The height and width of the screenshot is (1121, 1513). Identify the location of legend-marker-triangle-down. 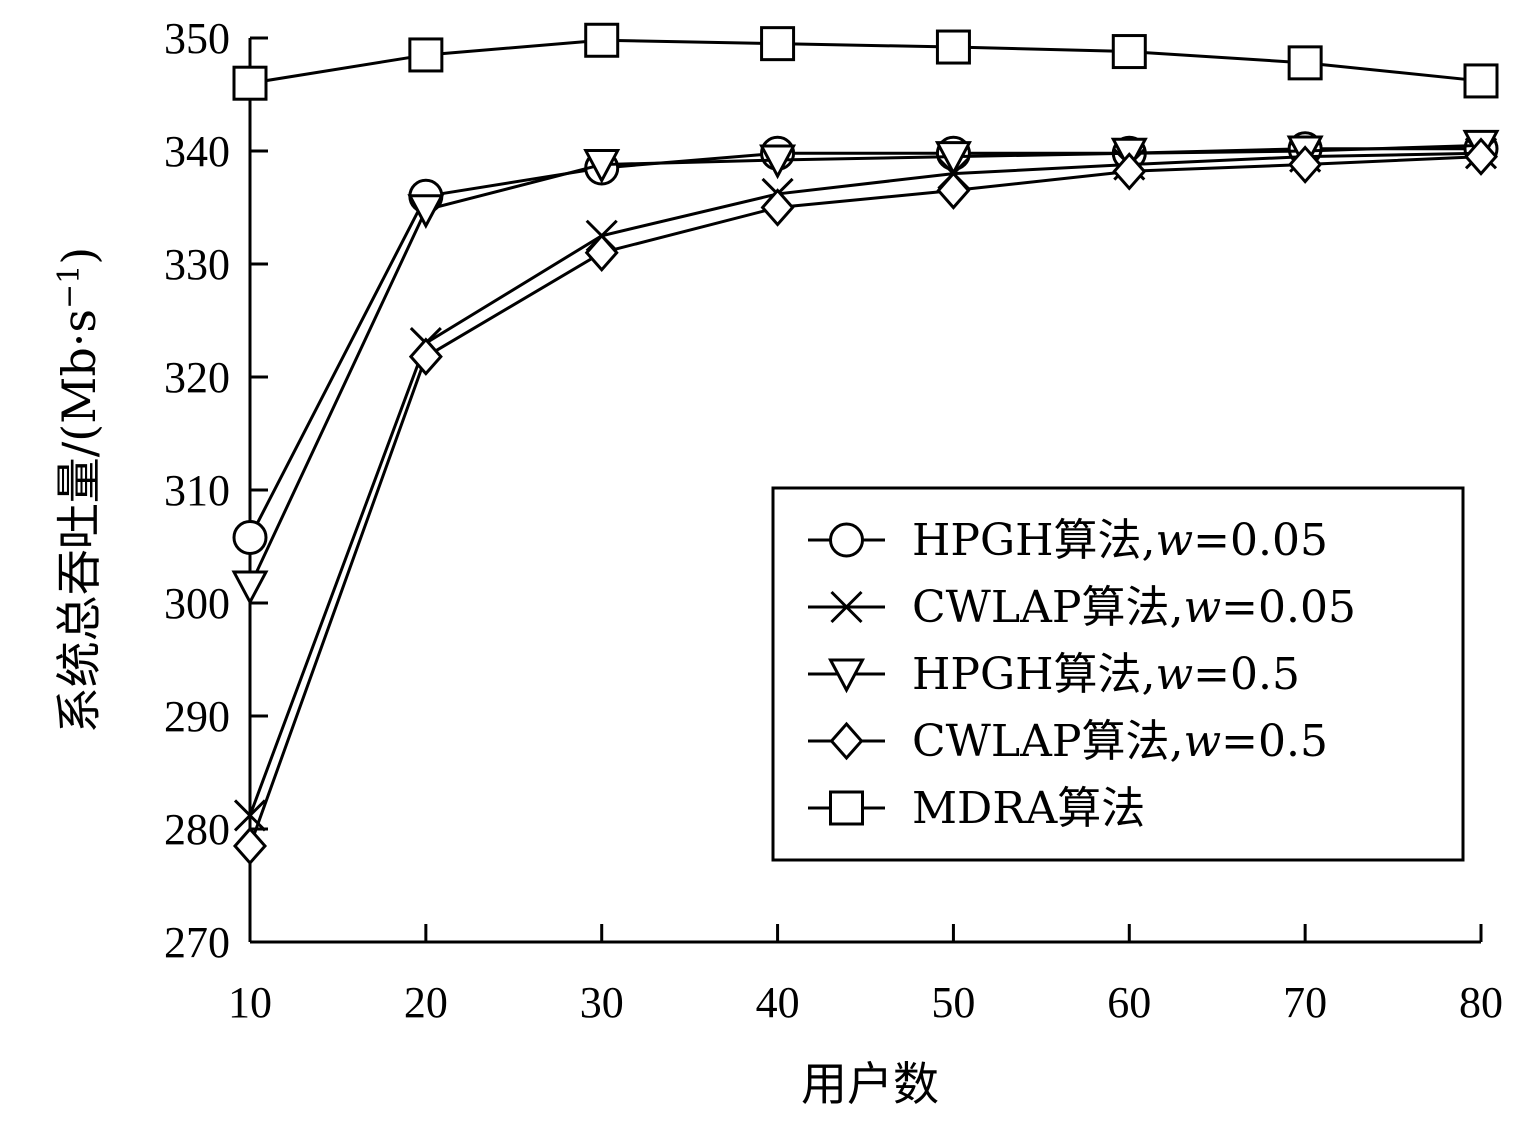
(846, 676).